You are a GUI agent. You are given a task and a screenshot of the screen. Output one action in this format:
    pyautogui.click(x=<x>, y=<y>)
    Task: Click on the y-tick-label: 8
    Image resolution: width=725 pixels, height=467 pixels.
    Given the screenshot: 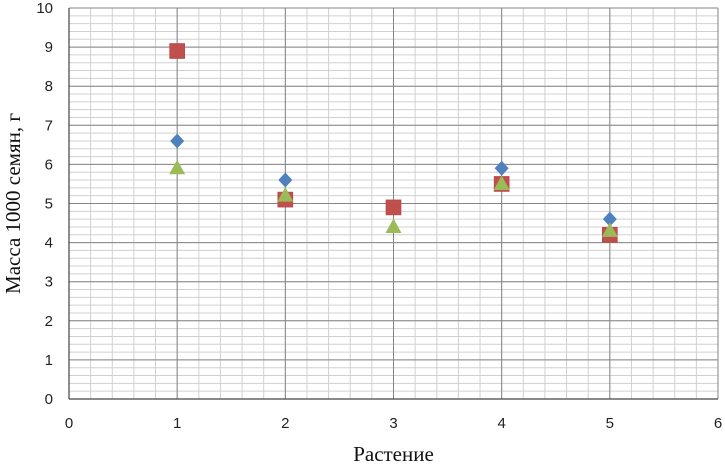 What is the action you would take?
    pyautogui.click(x=49, y=86)
    